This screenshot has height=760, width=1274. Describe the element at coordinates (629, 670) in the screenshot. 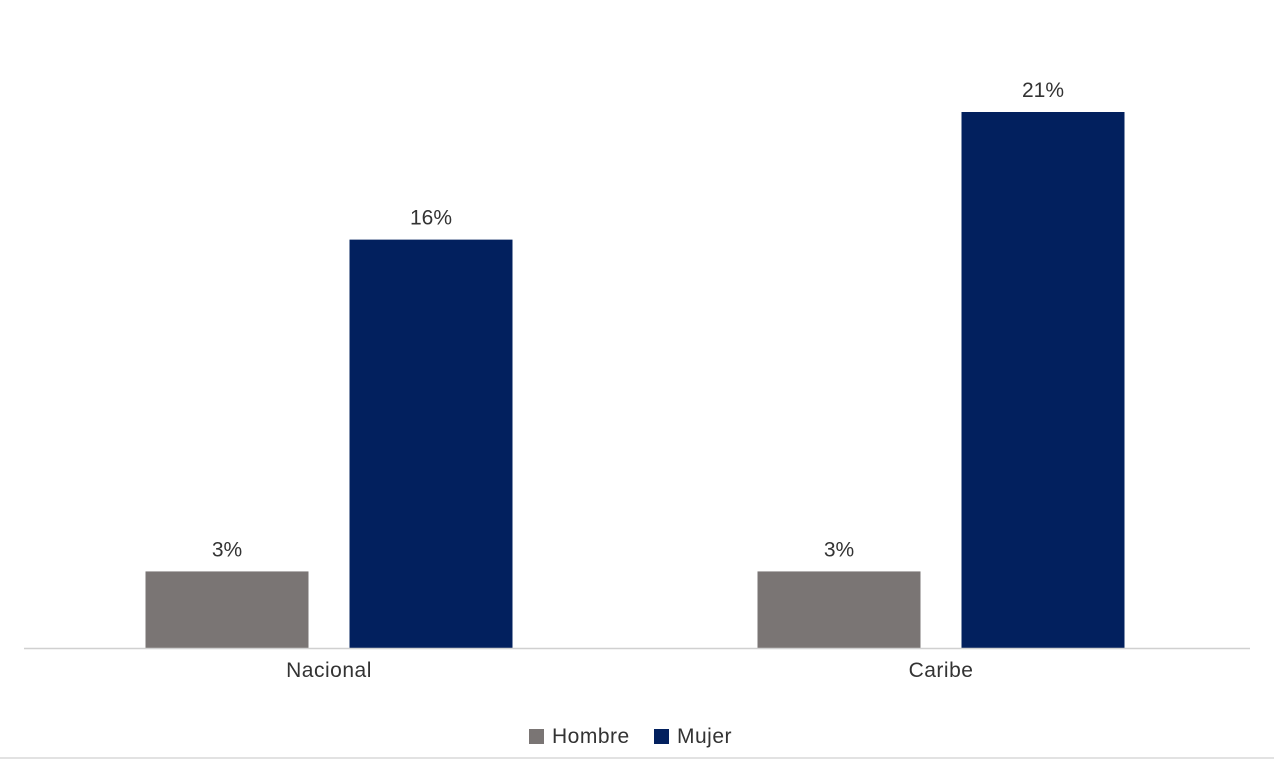

I see `category-labels-layer: Nacional Caribe` at that location.